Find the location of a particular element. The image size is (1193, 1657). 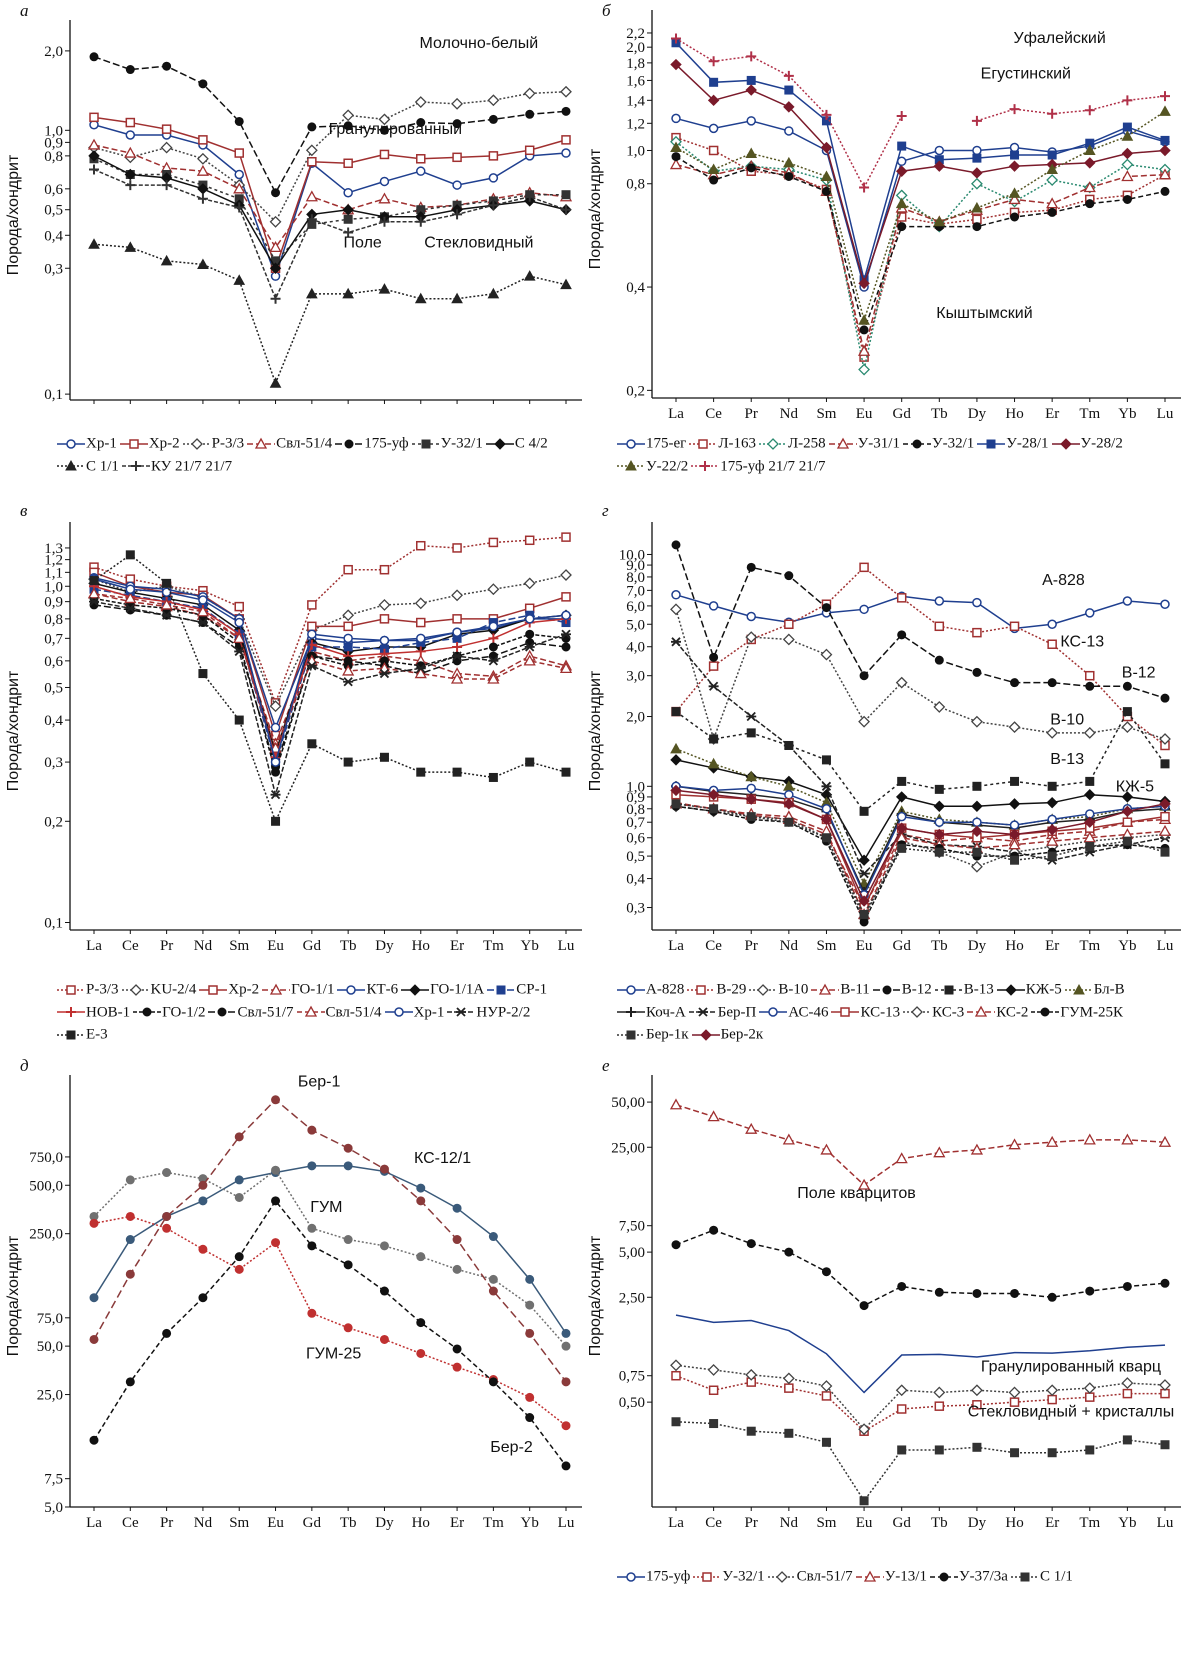

legend-label-d-7: Бл-В is located at coordinates (1109, 989).